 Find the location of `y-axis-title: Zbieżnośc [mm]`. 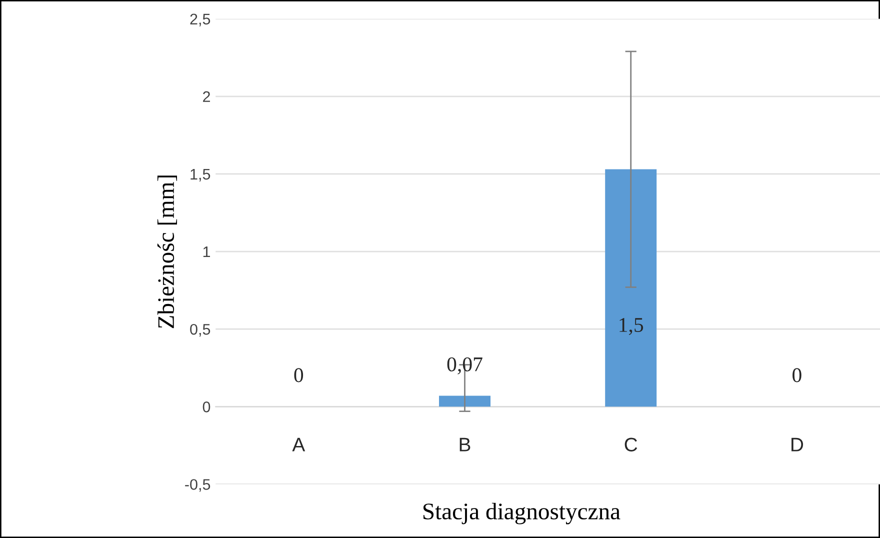

y-axis-title: Zbieżnośc [mm] is located at coordinates (167, 252).